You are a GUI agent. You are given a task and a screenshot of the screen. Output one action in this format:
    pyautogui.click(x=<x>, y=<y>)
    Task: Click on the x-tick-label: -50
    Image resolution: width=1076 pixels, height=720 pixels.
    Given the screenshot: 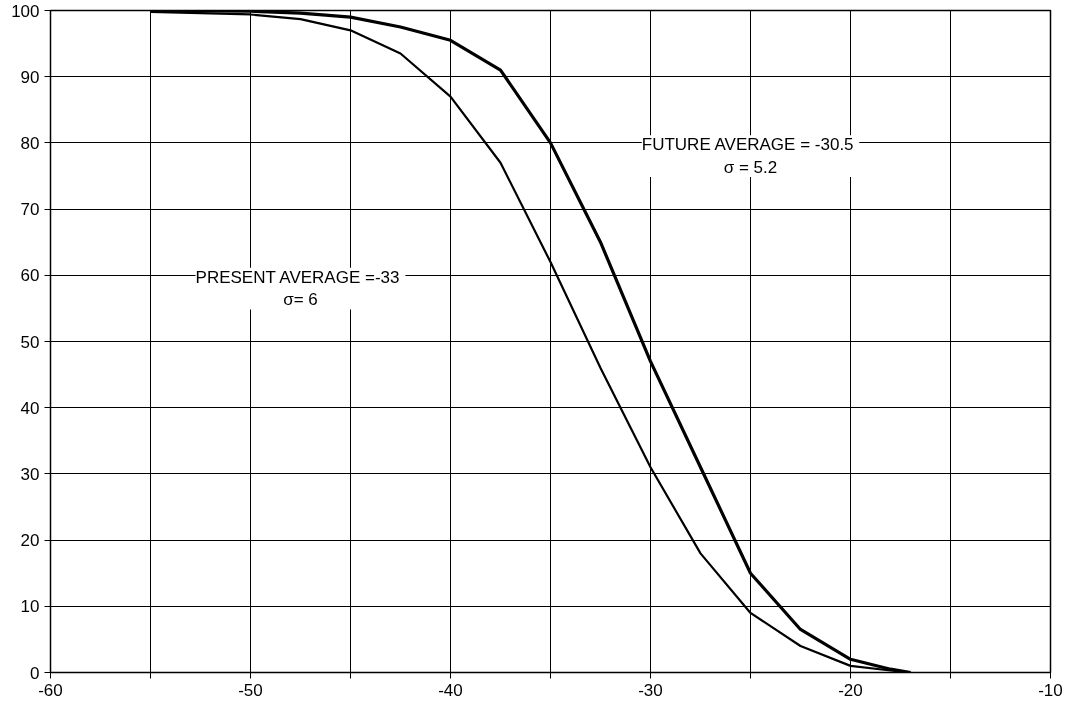 What is the action you would take?
    pyautogui.click(x=250, y=690)
    